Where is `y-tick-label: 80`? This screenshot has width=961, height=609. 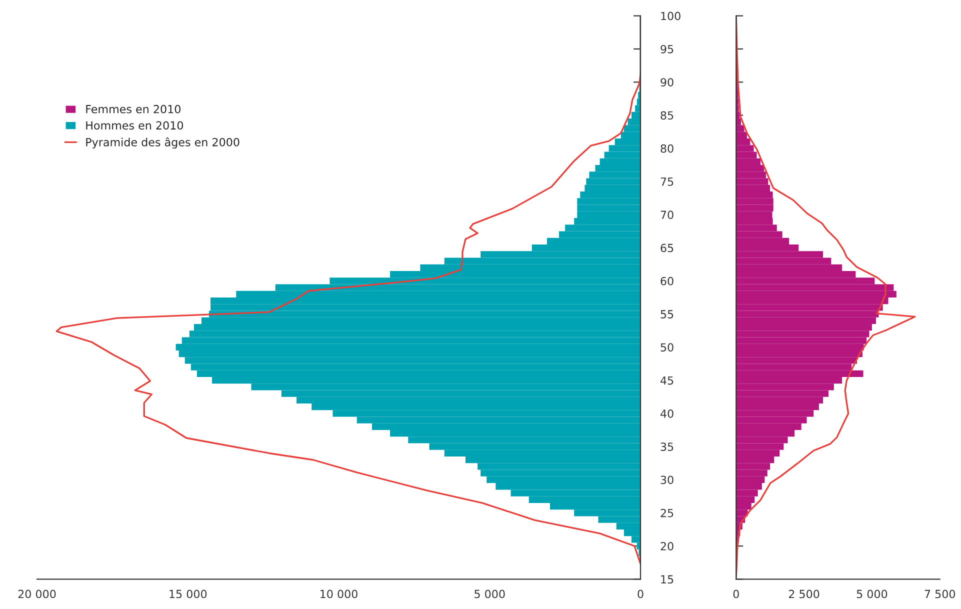
y-tick-label: 80 is located at coordinates (667, 148).